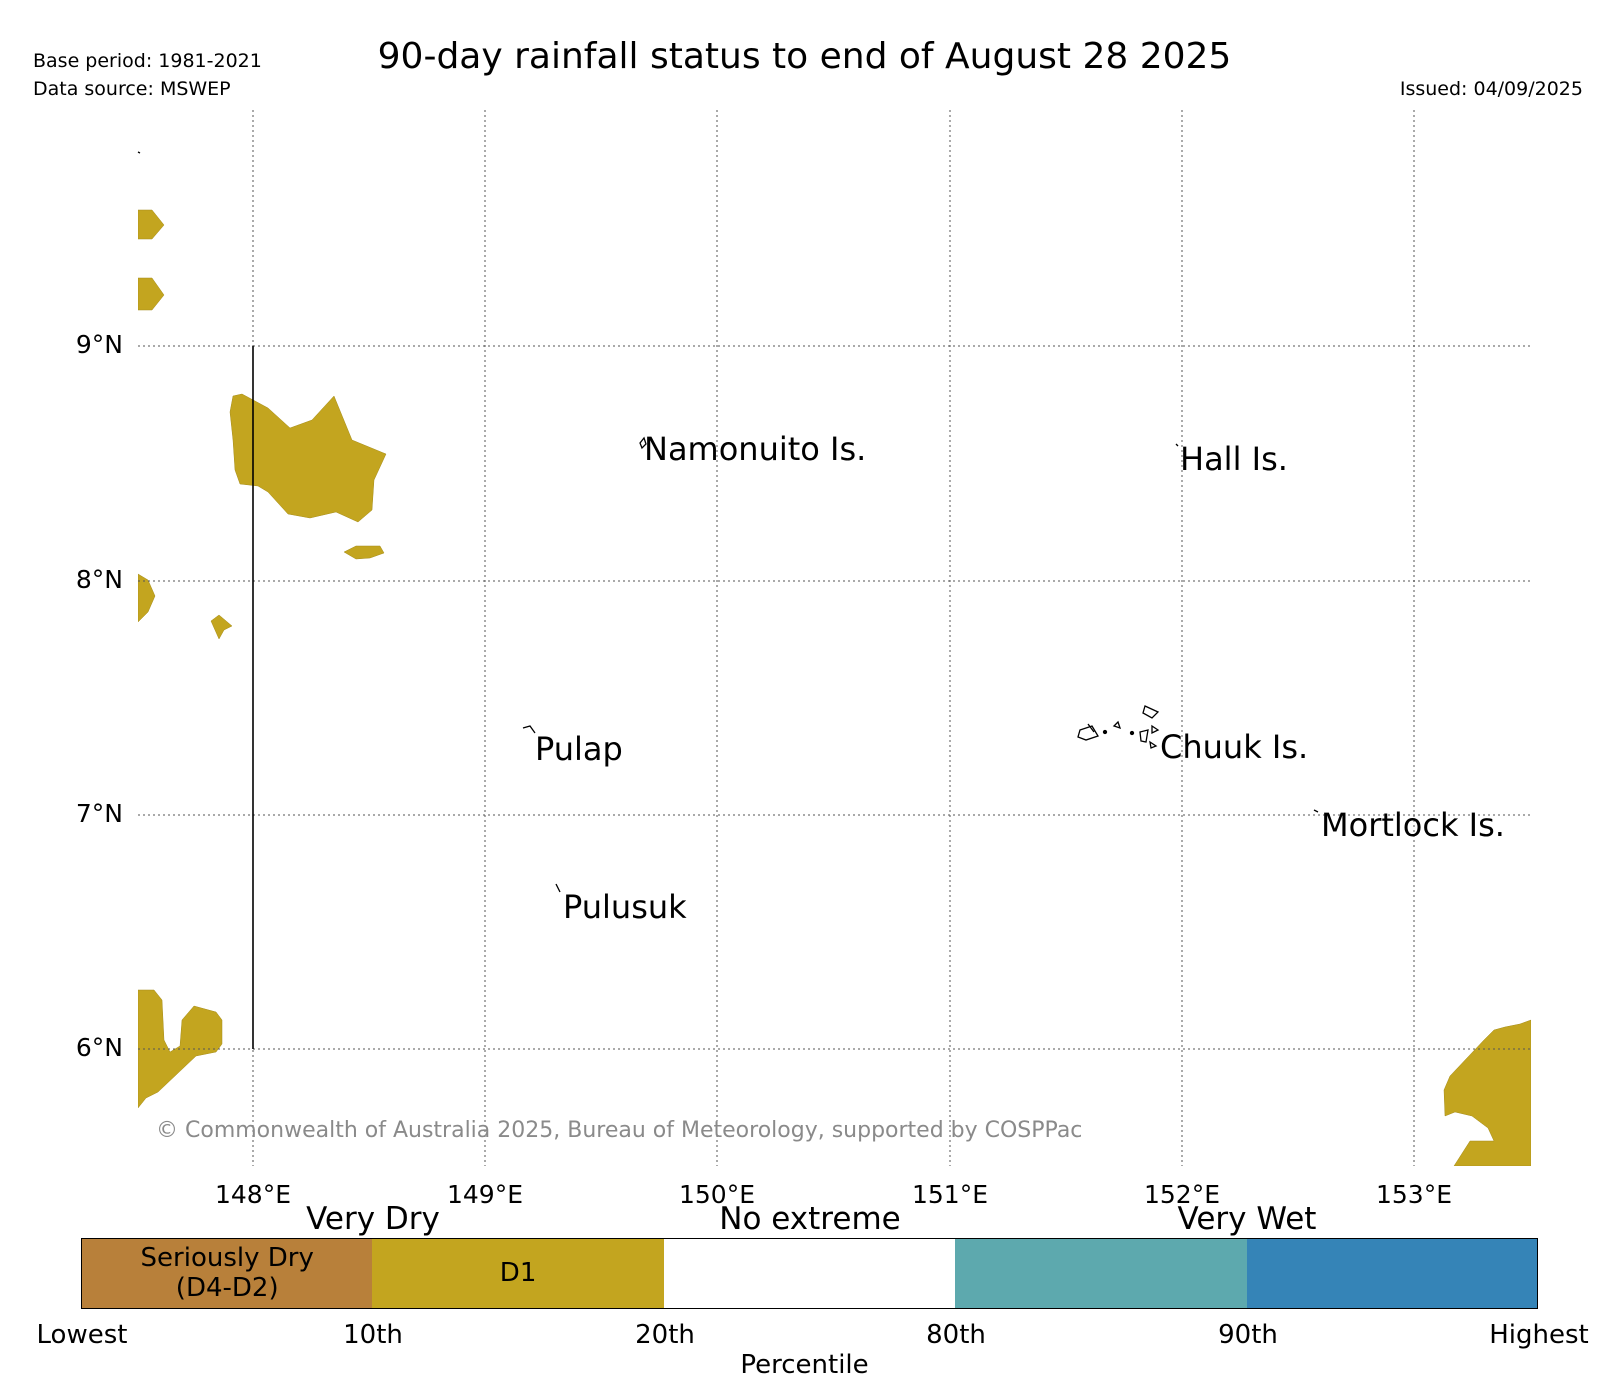 This screenshot has height=1380, width=1609. Describe the element at coordinates (132, 89) in the screenshot. I see `data-source-text: Data source: MSWEP` at that location.